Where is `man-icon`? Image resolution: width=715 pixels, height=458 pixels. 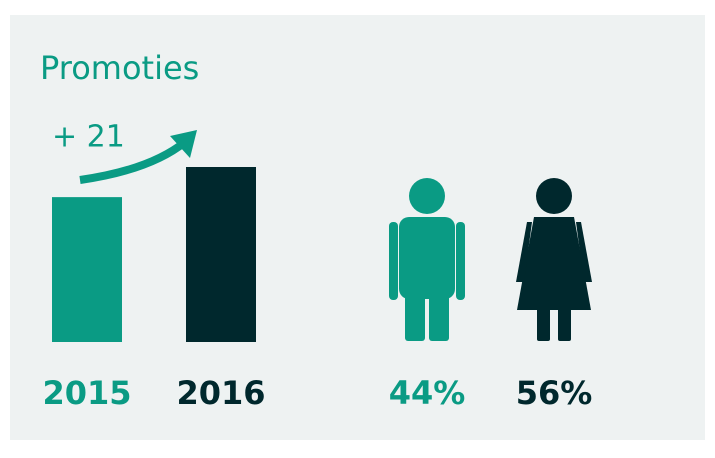
man-icon is located at coordinates (427, 259).